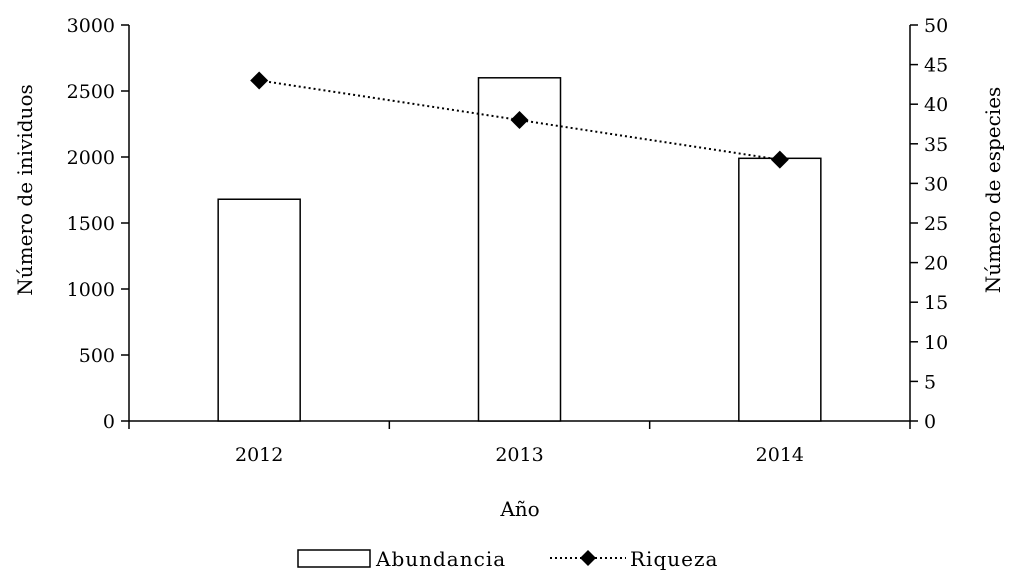 Image resolution: width=1009 pixels, height=575 pixels. Describe the element at coordinates (97, 356) in the screenshot. I see `y-tick-label-left: 500` at that location.